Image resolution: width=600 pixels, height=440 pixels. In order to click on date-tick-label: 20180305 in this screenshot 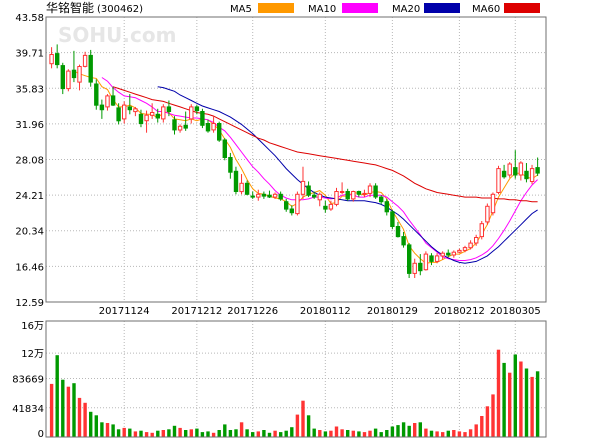, I will do `click(515, 311)`.